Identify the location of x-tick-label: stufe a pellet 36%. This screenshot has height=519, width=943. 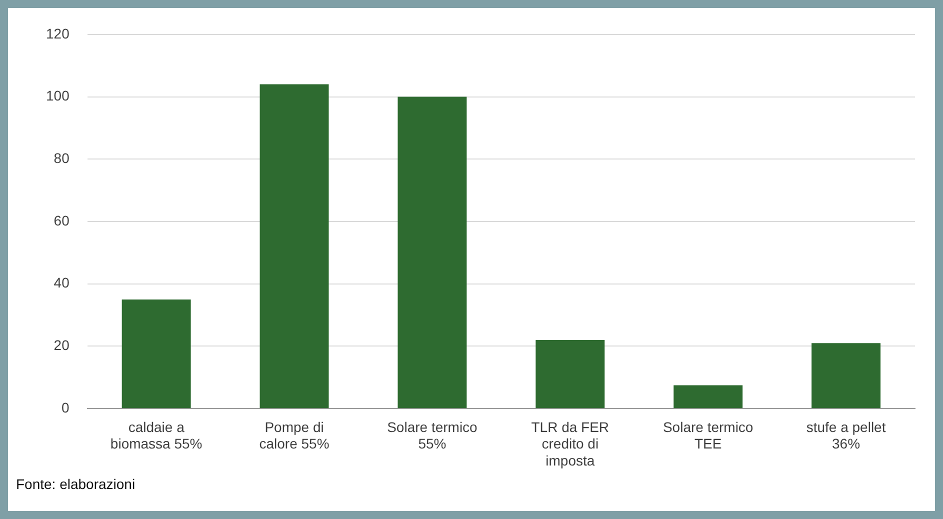
(846, 435).